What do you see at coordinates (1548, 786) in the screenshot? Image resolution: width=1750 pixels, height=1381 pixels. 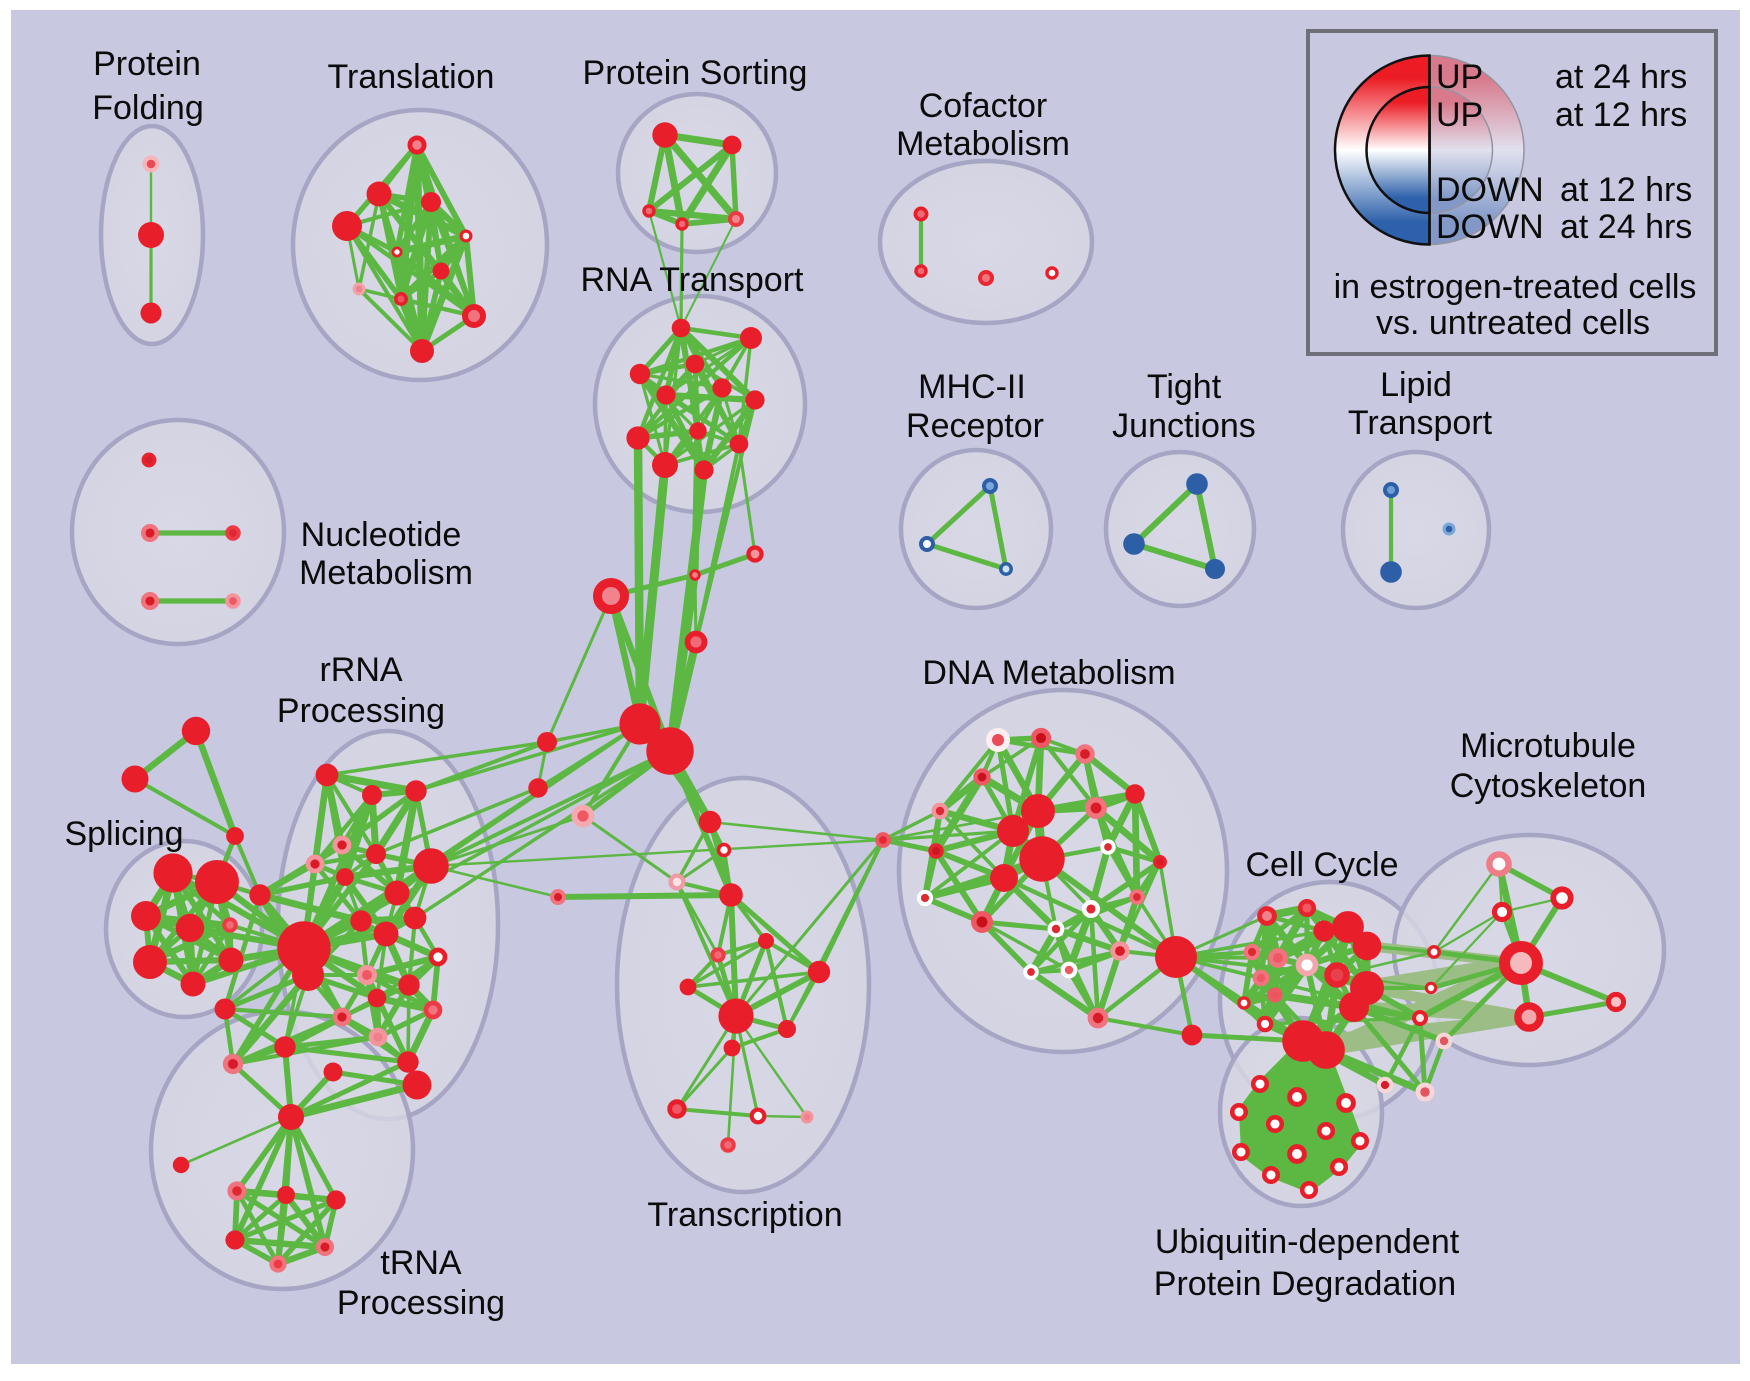 I see `svg-text: Cytoskeleton` at bounding box center [1548, 786].